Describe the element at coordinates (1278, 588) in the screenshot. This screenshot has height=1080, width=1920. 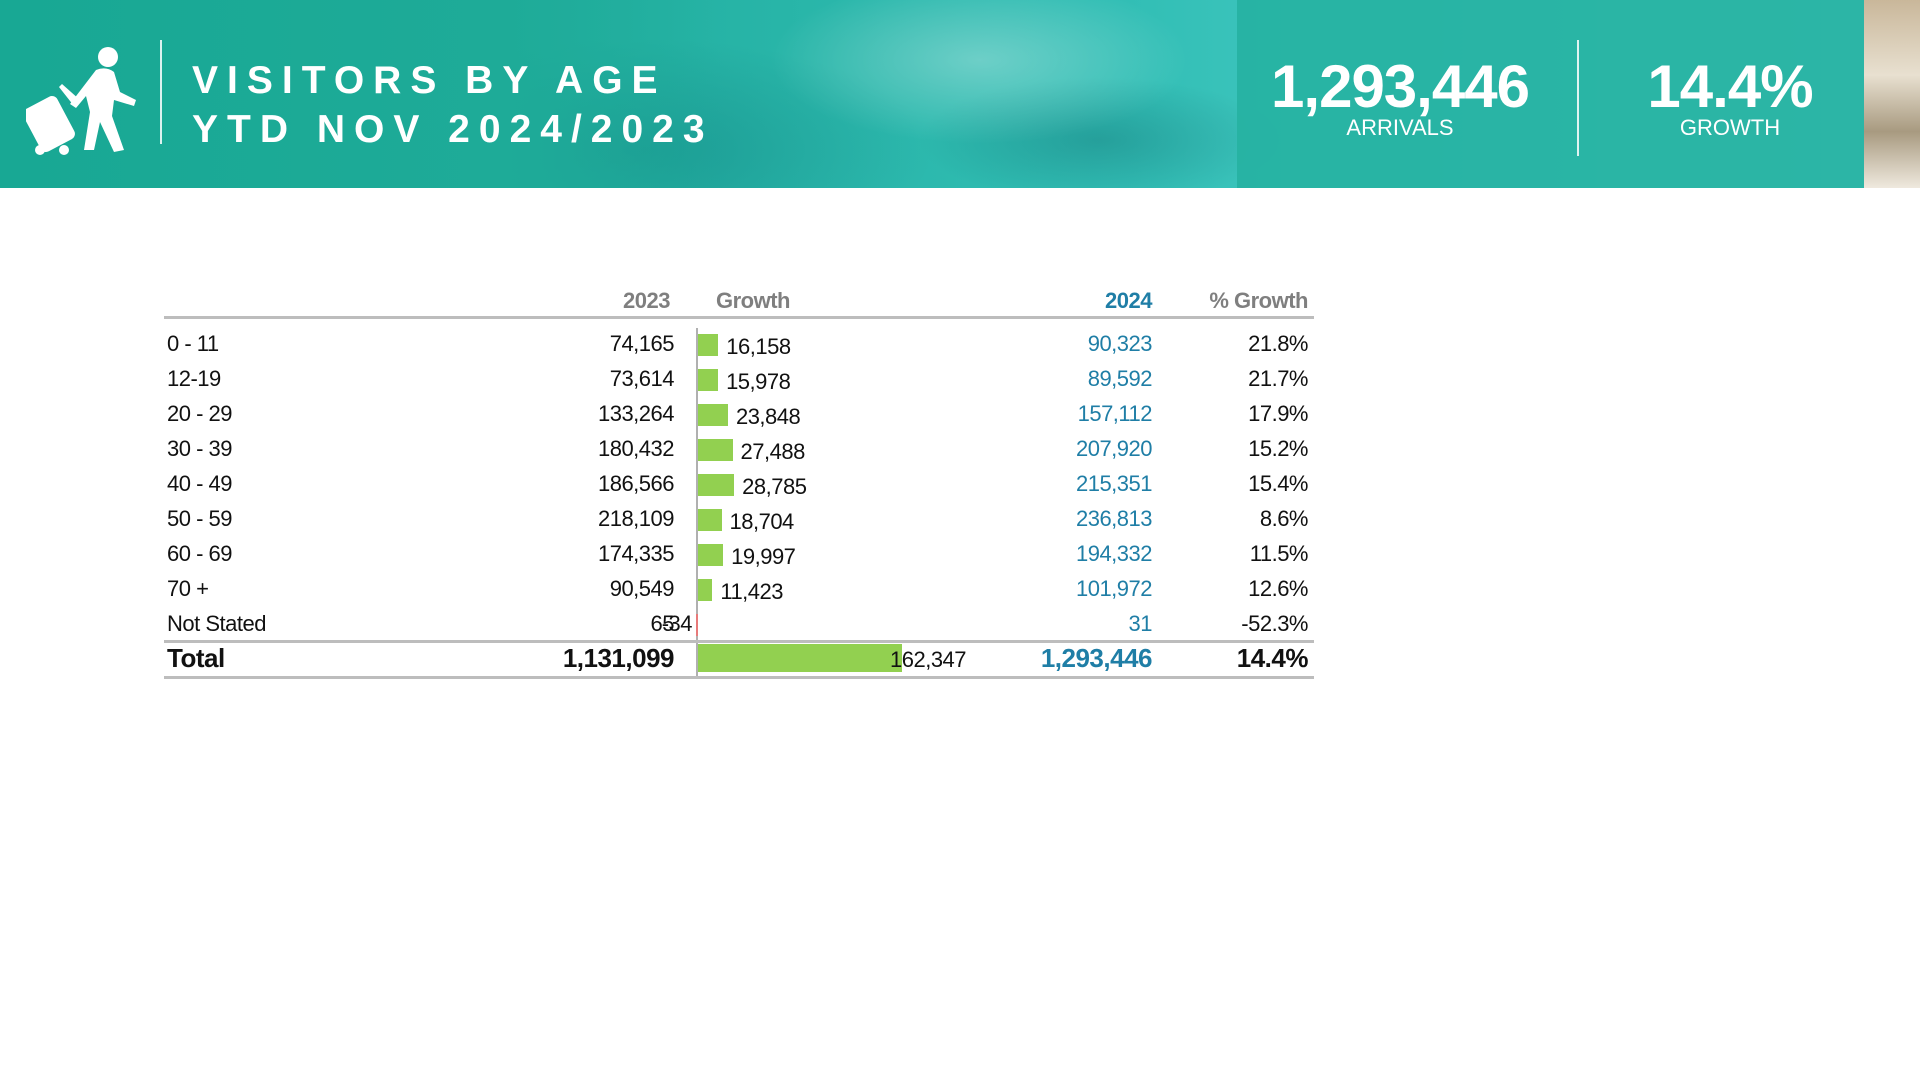
I see `pct-growth: 12.6%` at that location.